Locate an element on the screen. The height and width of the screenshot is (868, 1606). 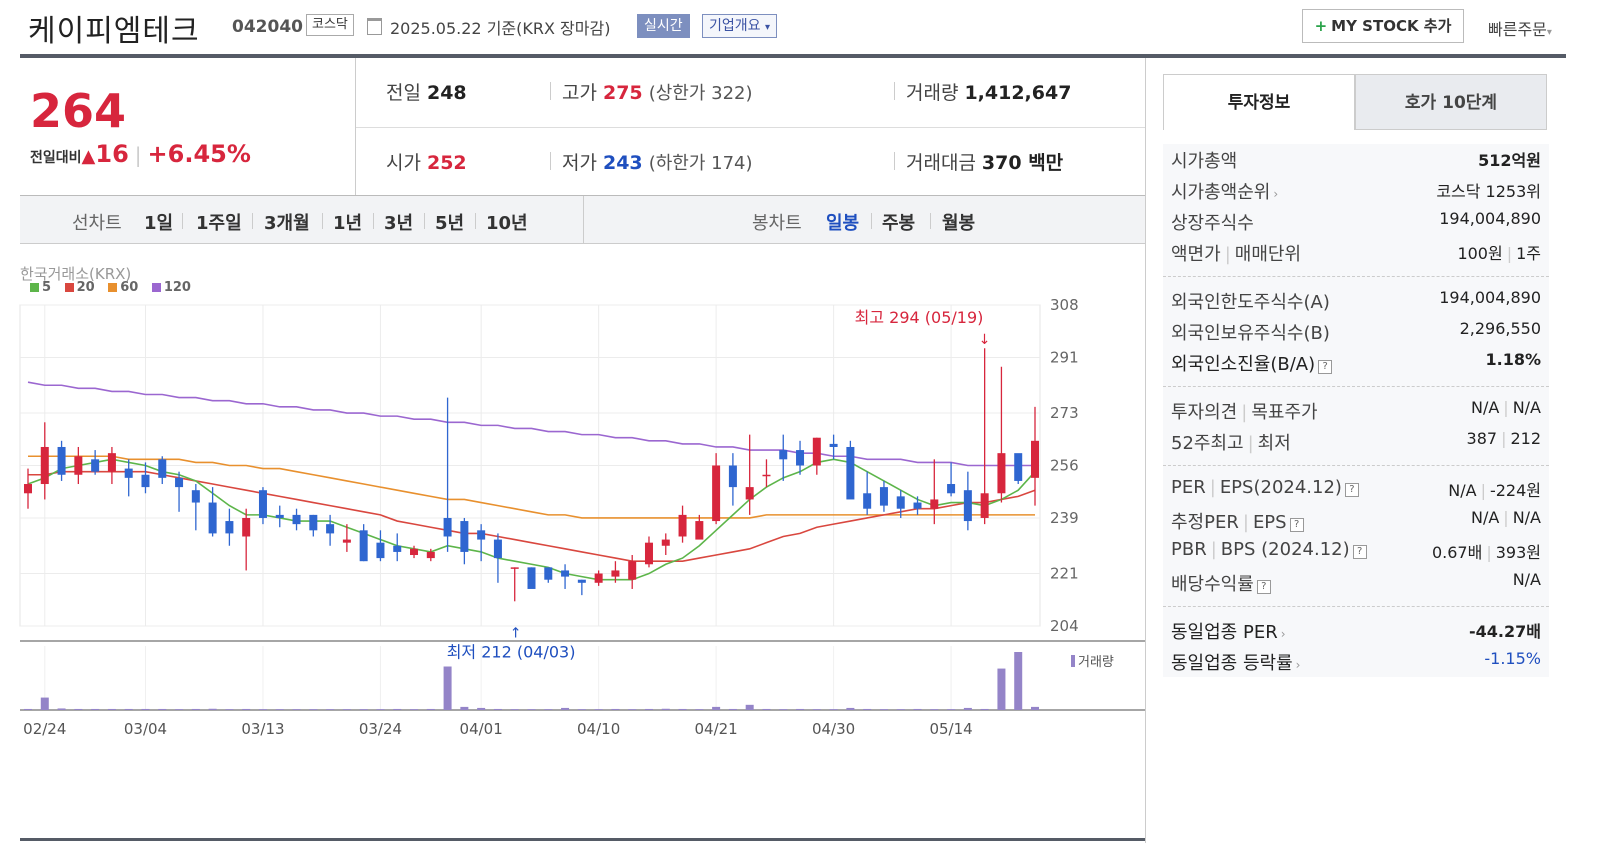
tab-candle-monthly: 월봉 is located at coordinates (959, 223).